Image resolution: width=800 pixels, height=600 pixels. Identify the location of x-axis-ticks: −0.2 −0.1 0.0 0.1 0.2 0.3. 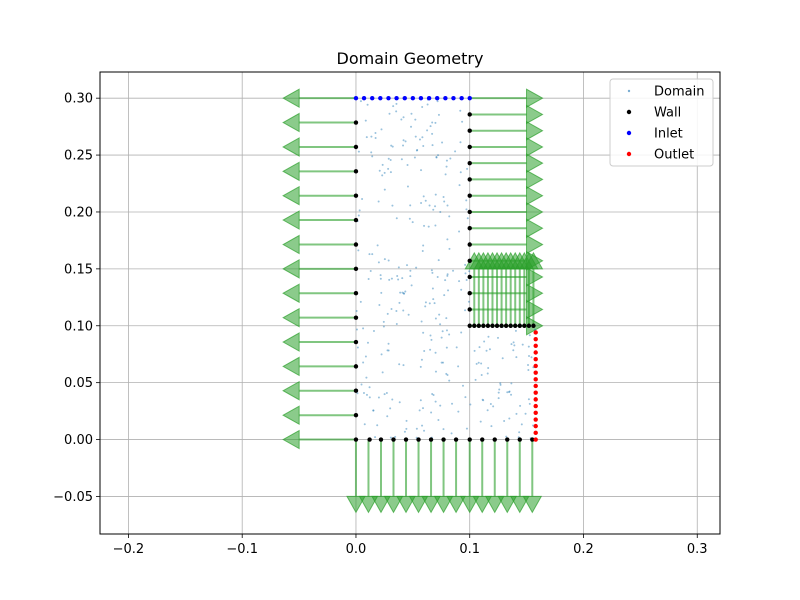
(410, 545).